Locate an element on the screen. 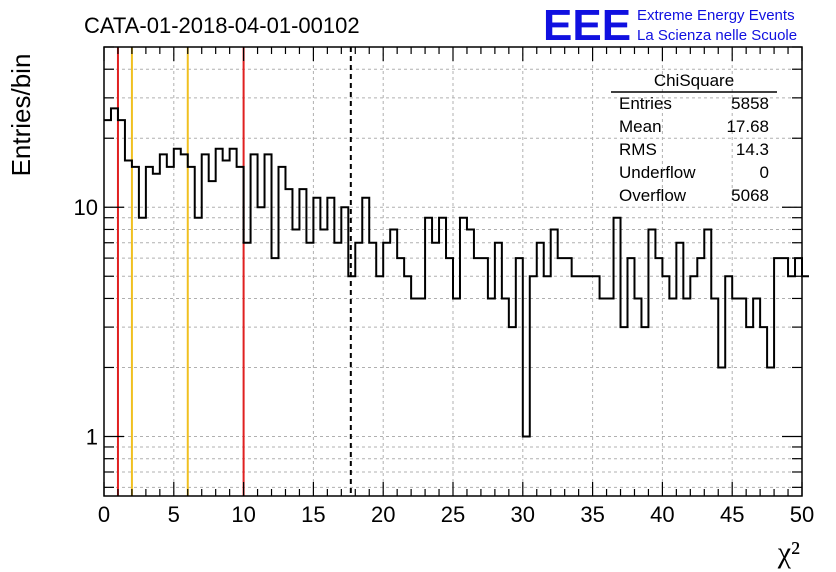  x-axis-title: χ² is located at coordinates (788, 552).